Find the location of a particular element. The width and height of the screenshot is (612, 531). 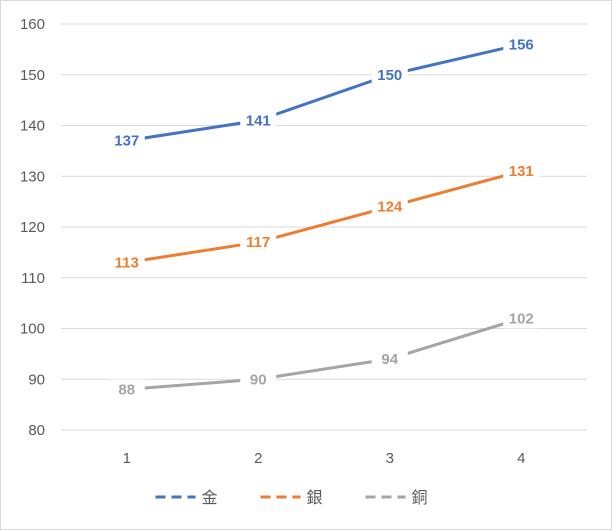

y-tick-label: 150 is located at coordinates (32, 75).